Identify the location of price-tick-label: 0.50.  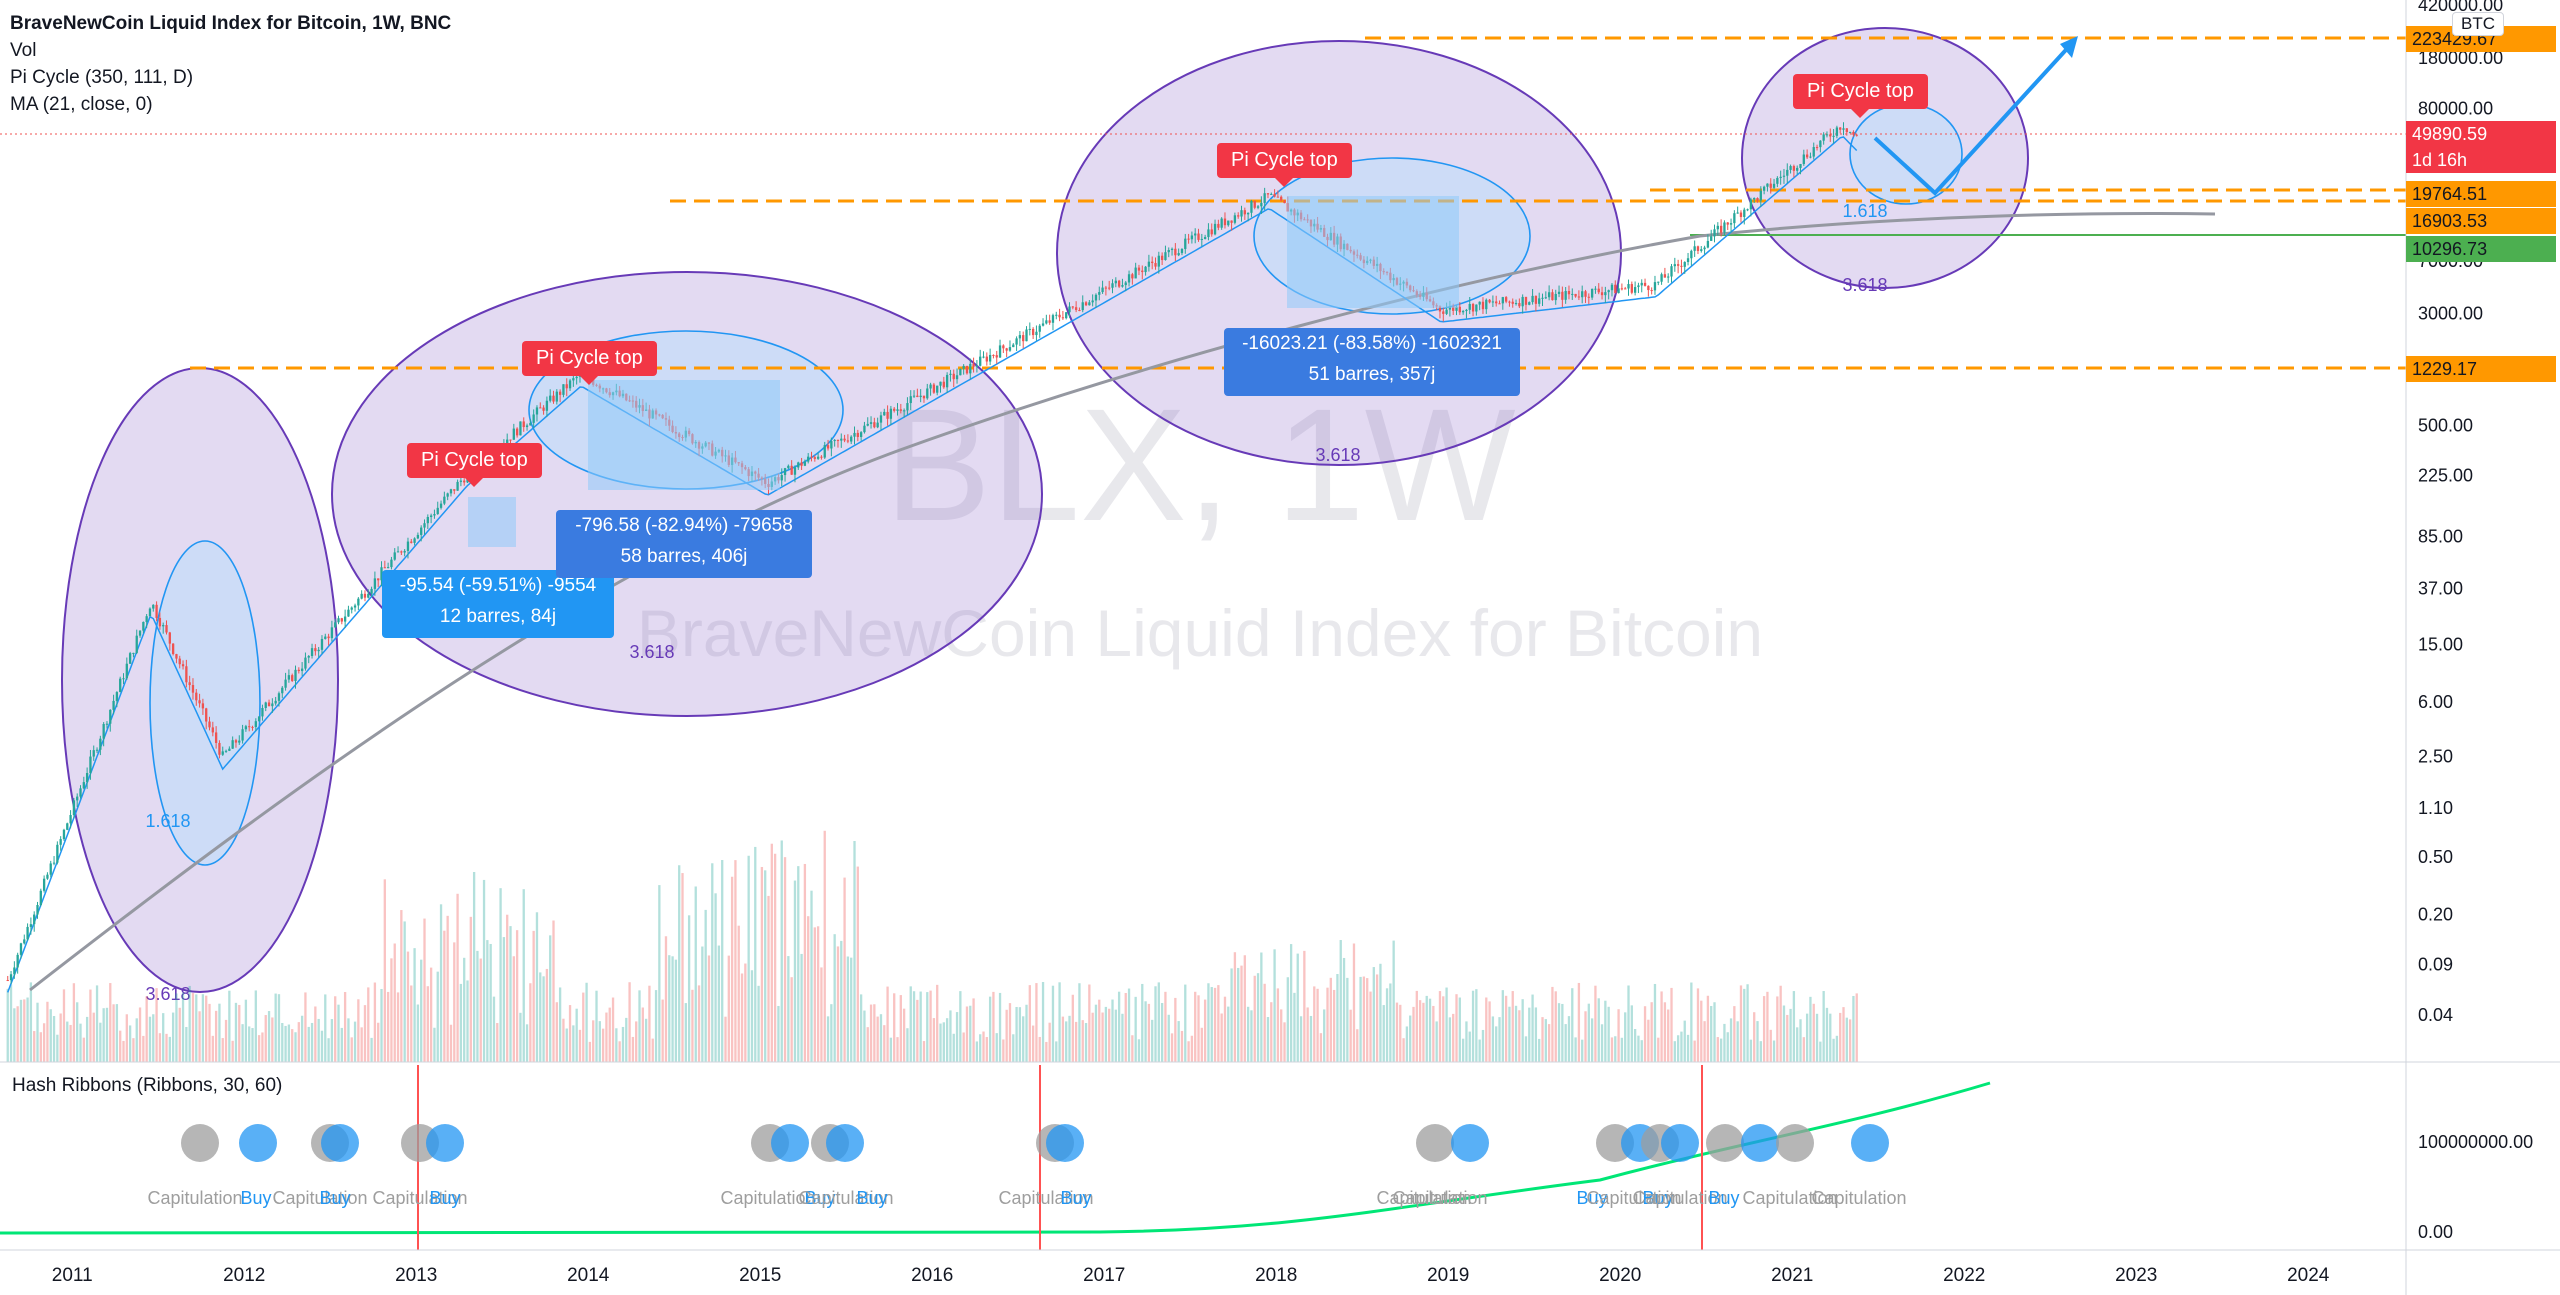
(2435, 857).